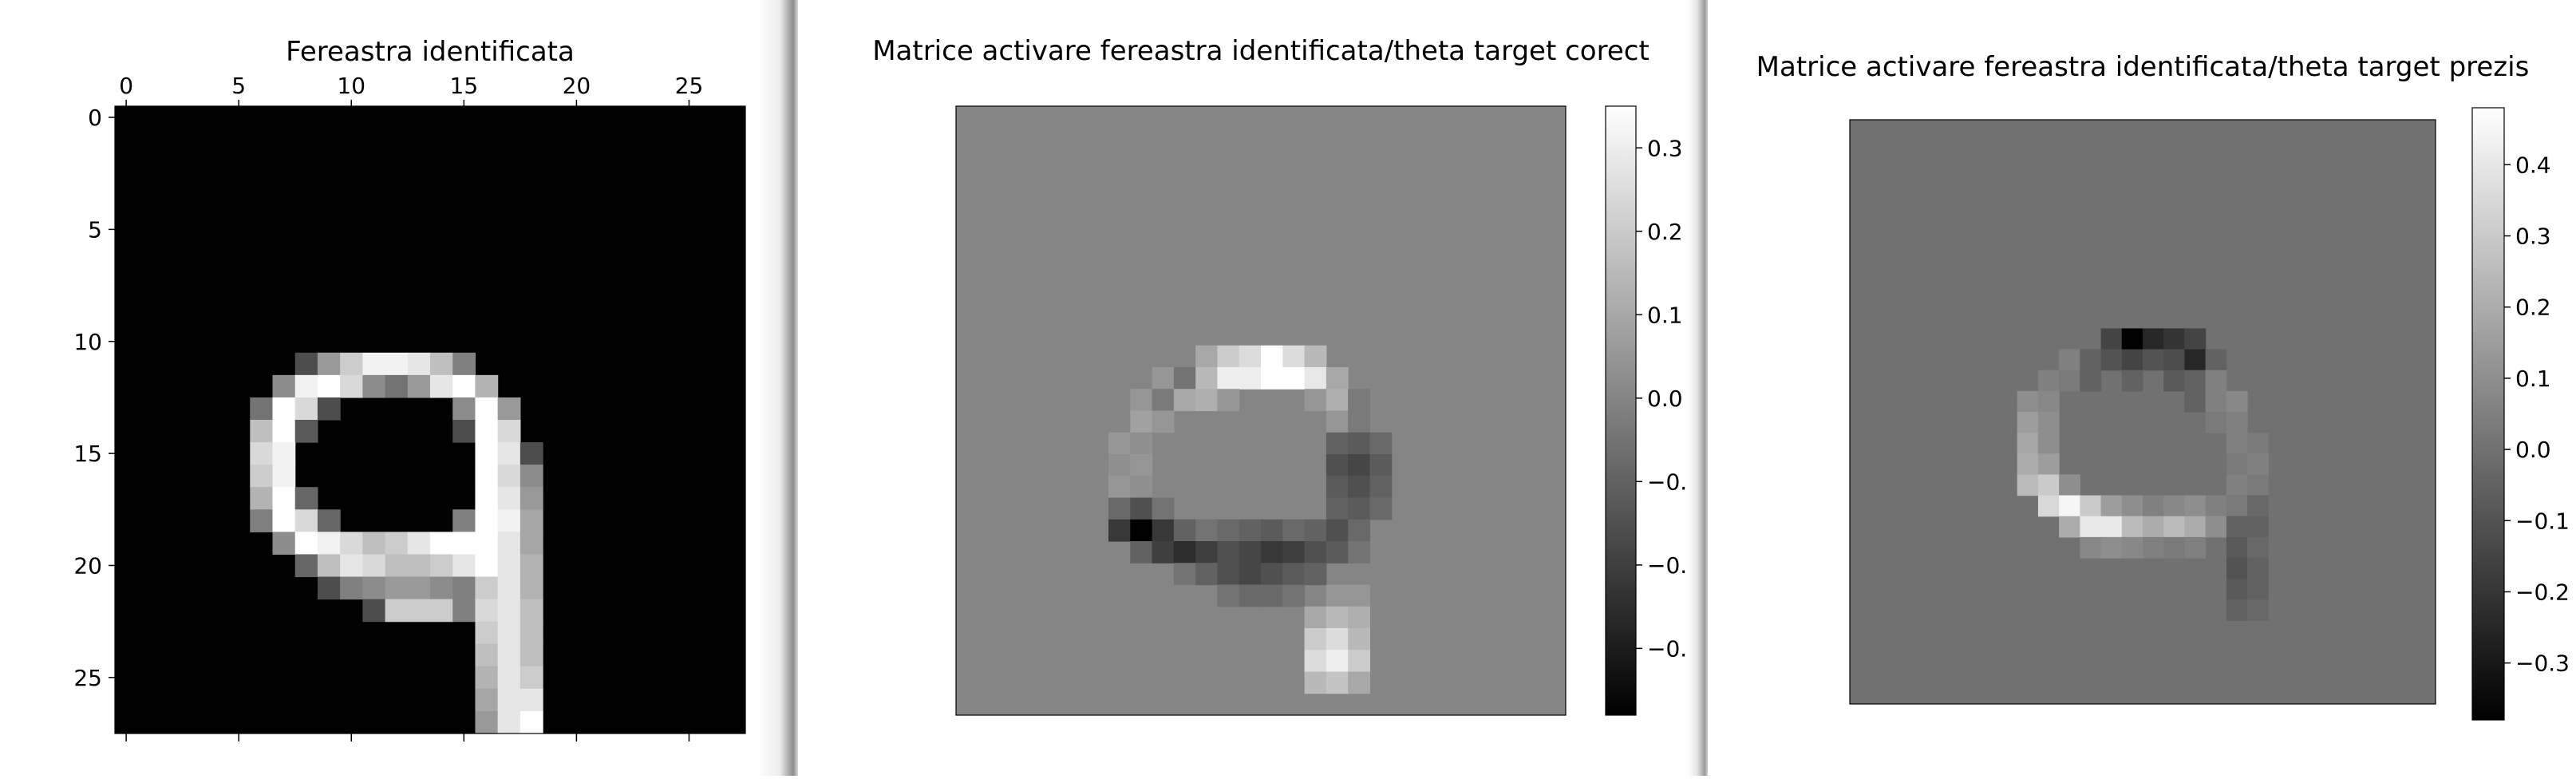  I want to click on colorbar-tick-label: 0.4, so click(2533, 165).